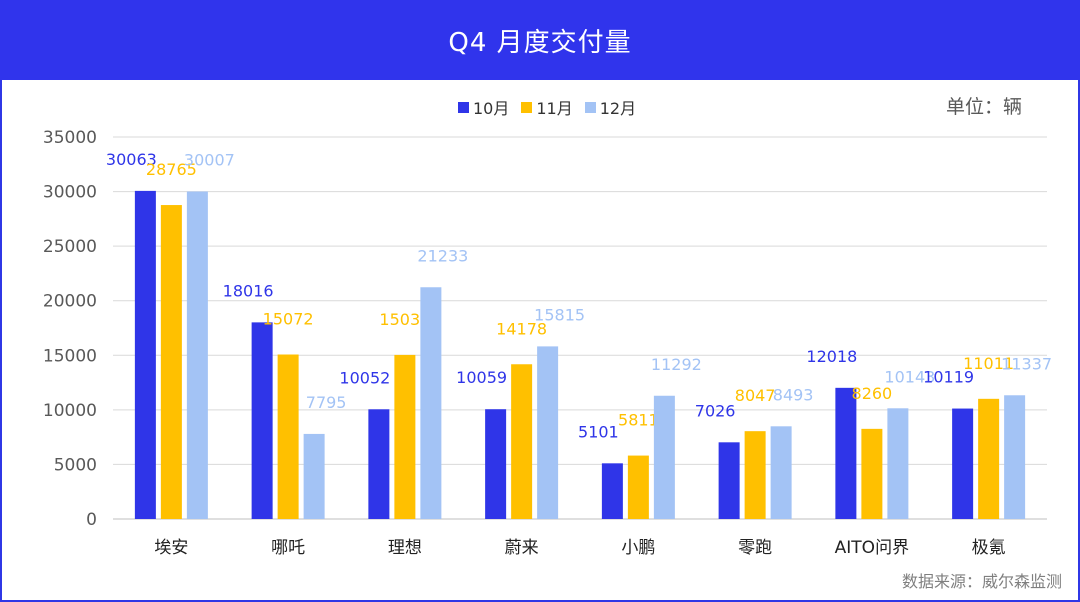  Describe the element at coordinates (442, 255) in the screenshot. I see `data-label: 21233` at that location.